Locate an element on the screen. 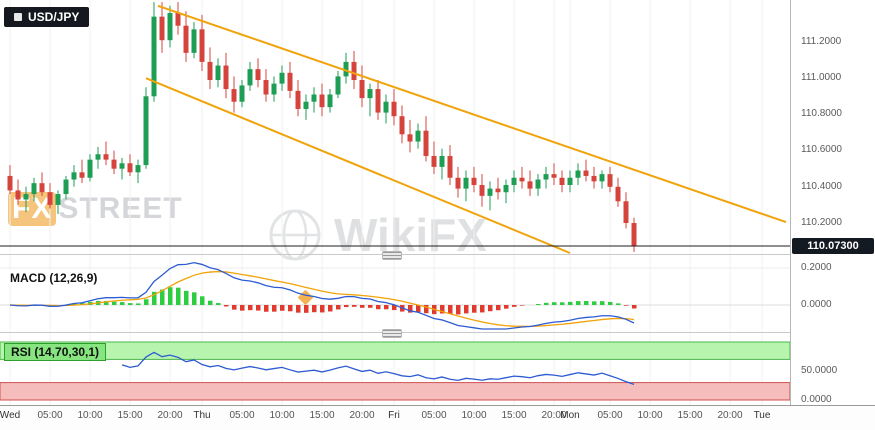  time-axis-label: Fri is located at coordinates (394, 415).